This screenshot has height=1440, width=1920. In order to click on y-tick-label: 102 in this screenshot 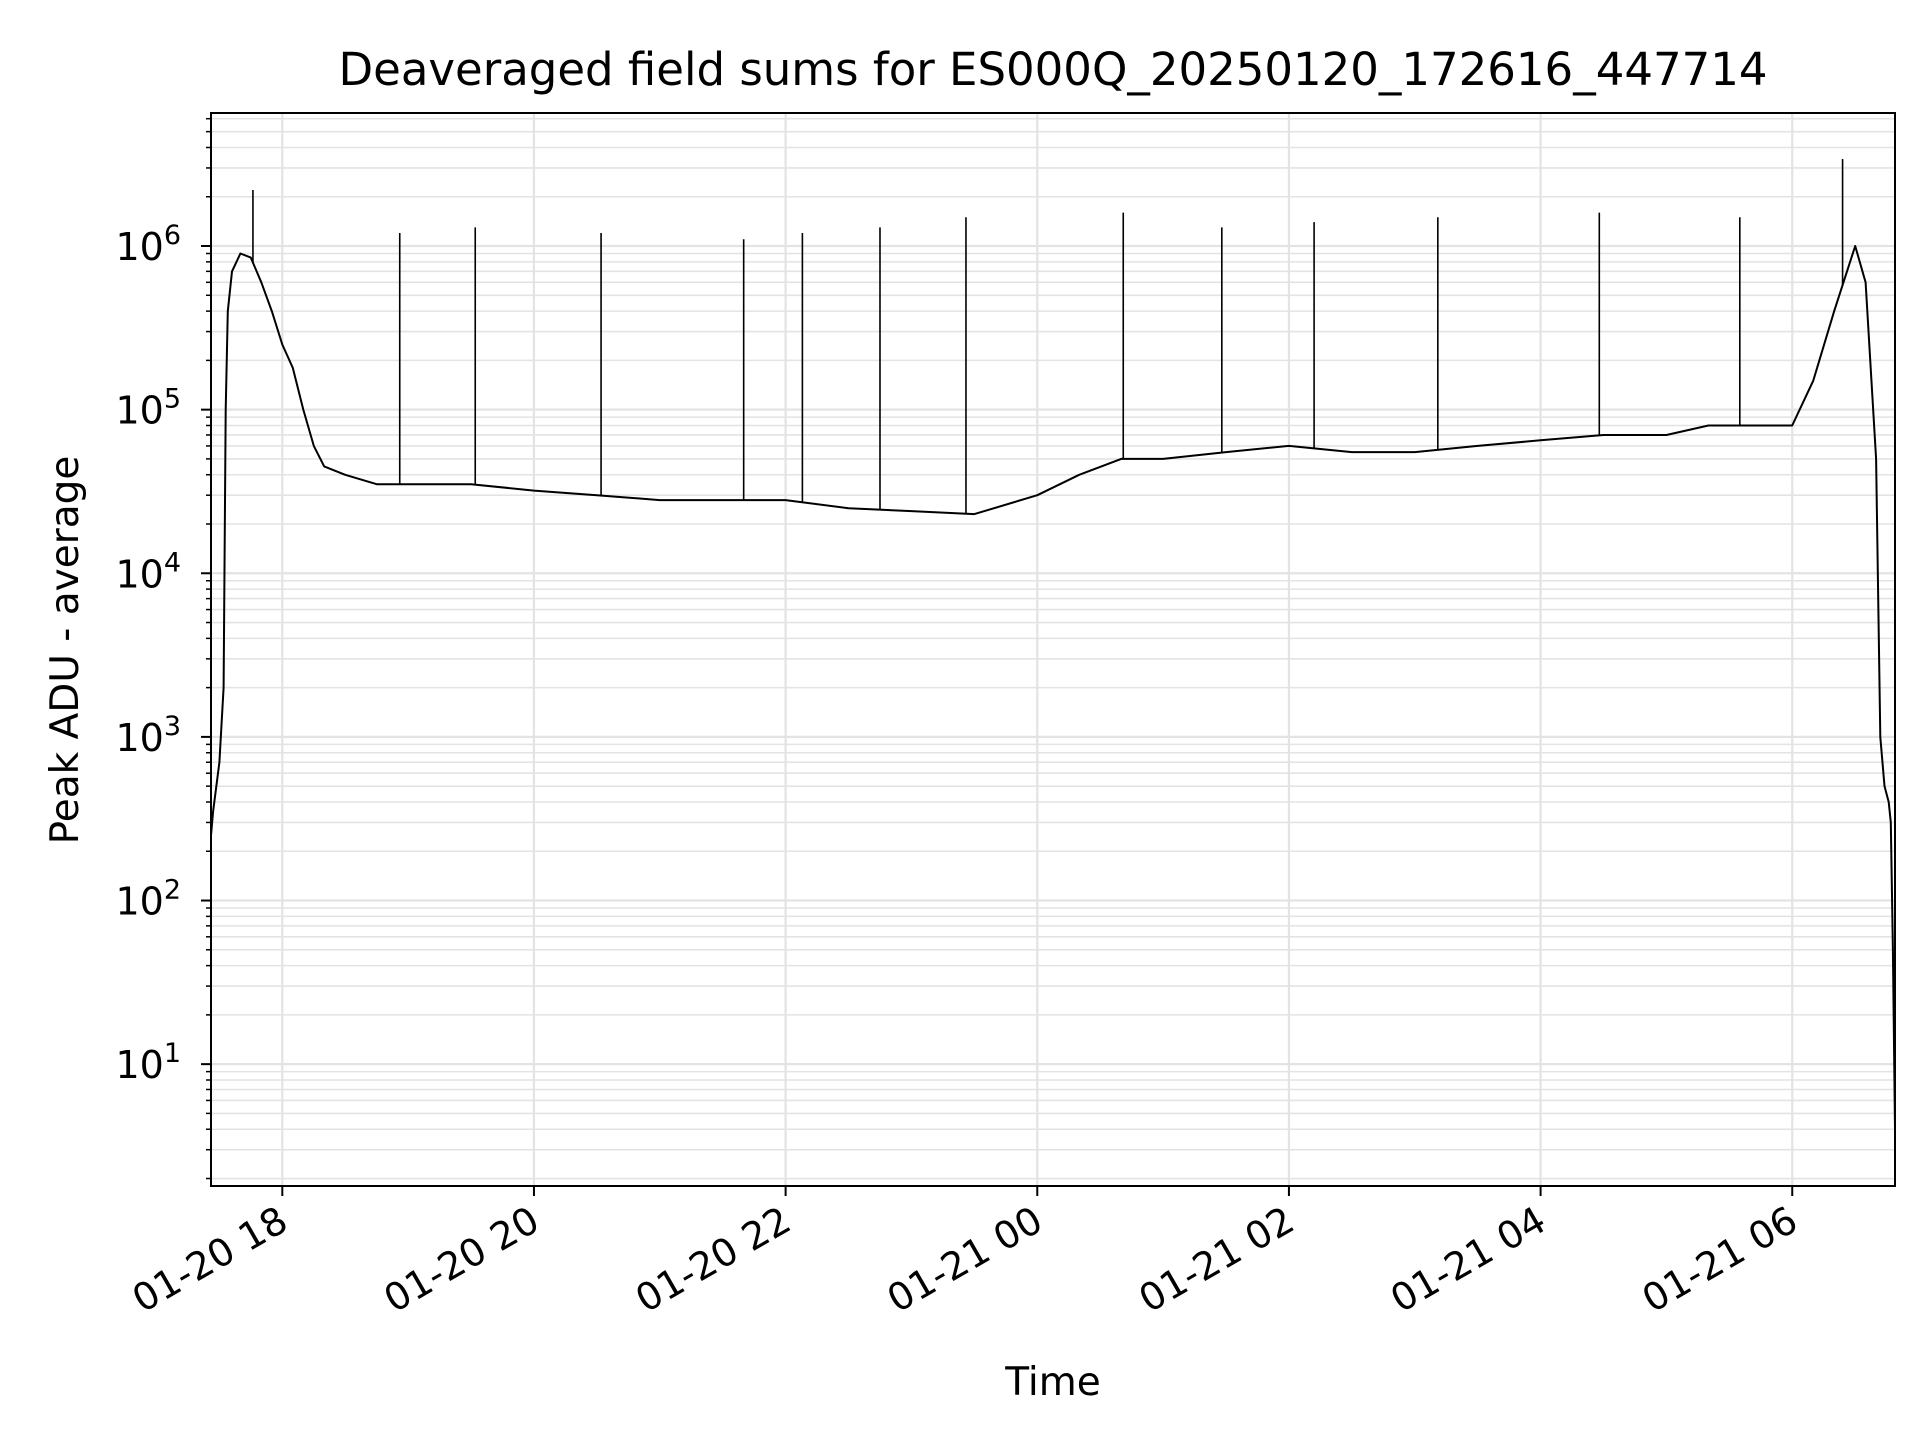, I will do `click(148, 899)`.